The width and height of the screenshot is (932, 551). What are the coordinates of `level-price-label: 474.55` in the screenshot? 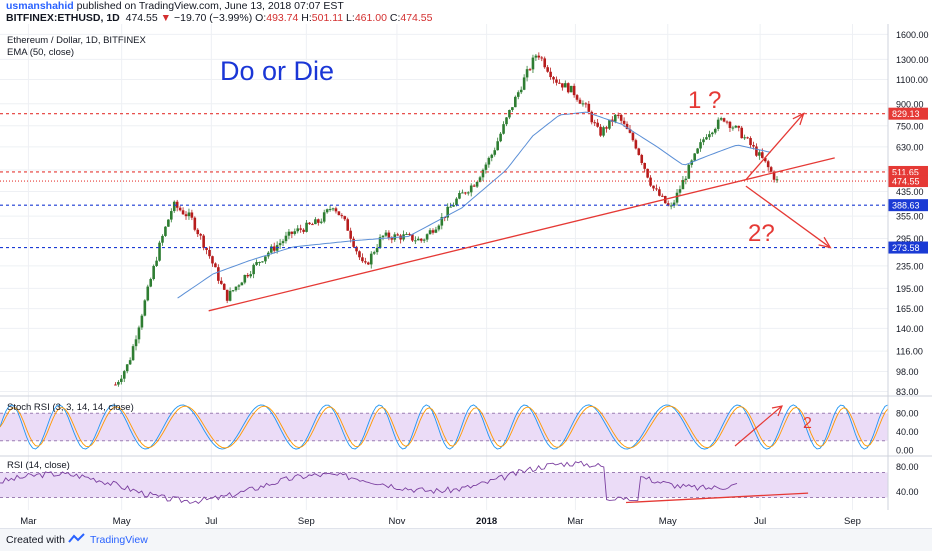 It's located at (906, 182).